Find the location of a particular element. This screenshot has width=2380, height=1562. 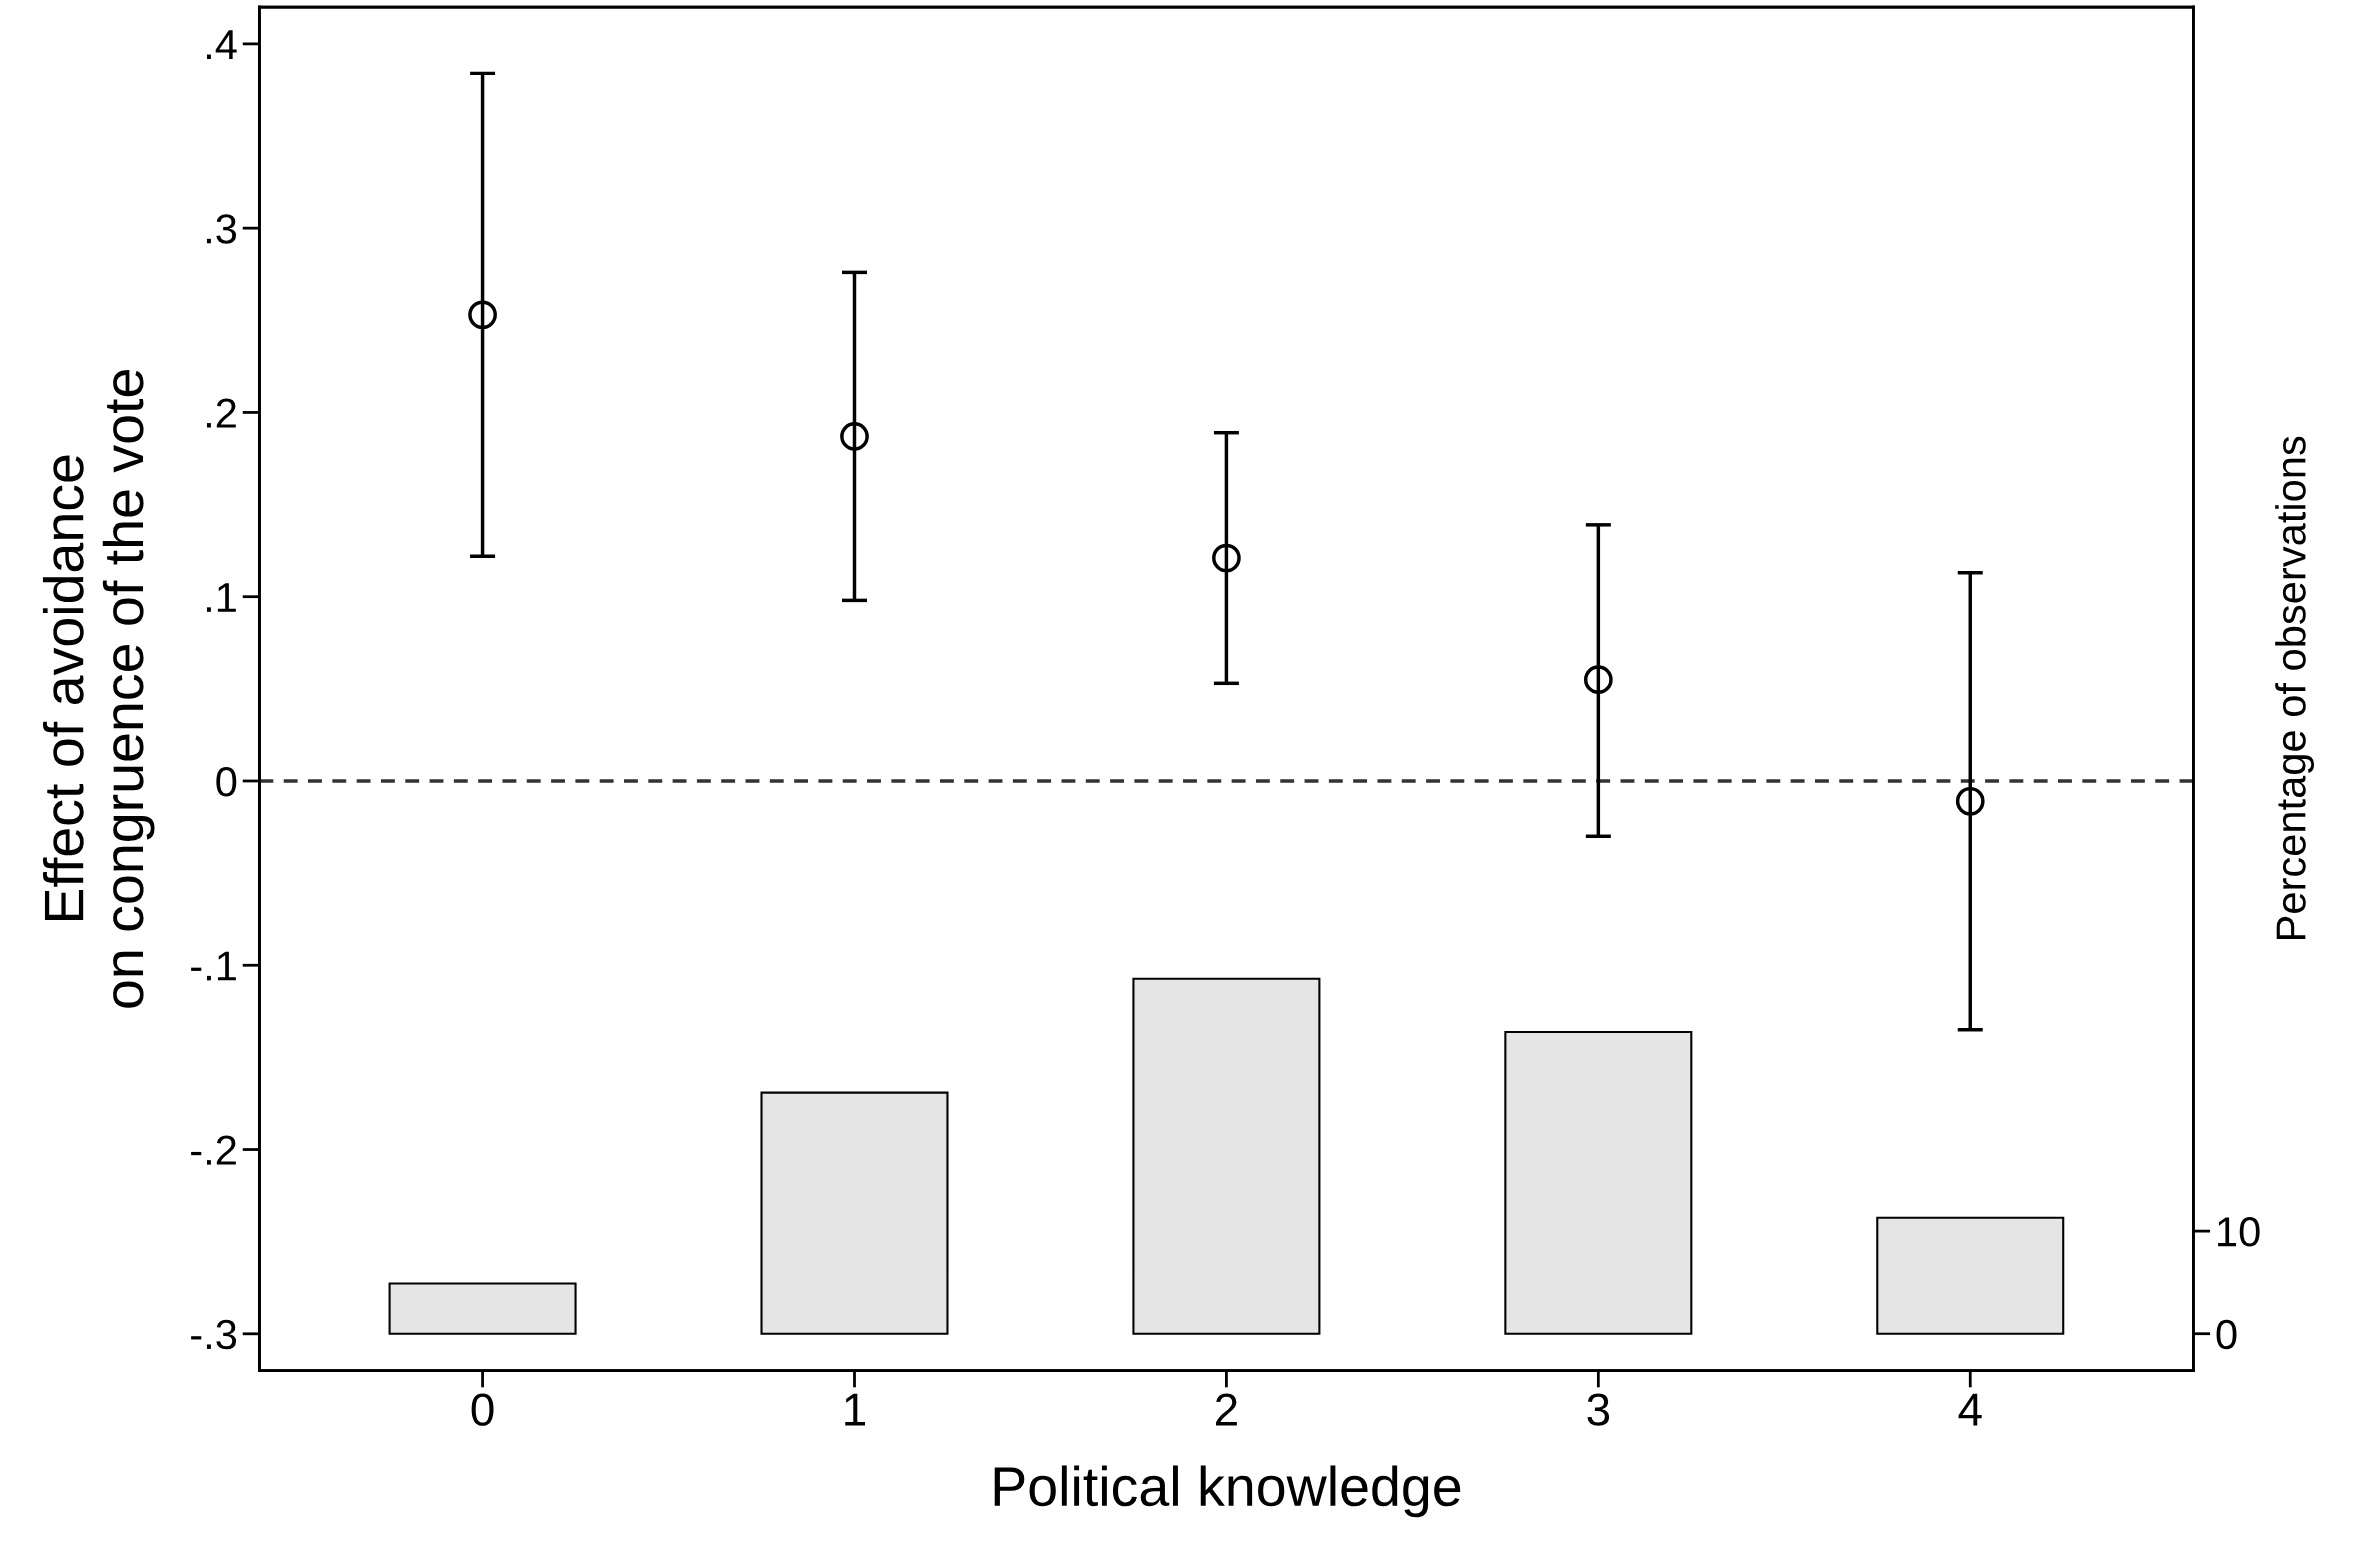

x-tick-label: 3 is located at coordinates (1598, 1409).